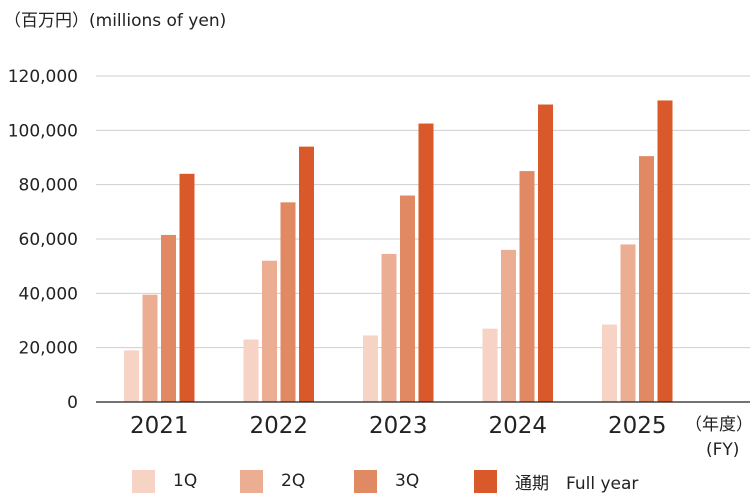  Describe the element at coordinates (48, 186) in the screenshot. I see `y-tick-label: 80,000` at that location.